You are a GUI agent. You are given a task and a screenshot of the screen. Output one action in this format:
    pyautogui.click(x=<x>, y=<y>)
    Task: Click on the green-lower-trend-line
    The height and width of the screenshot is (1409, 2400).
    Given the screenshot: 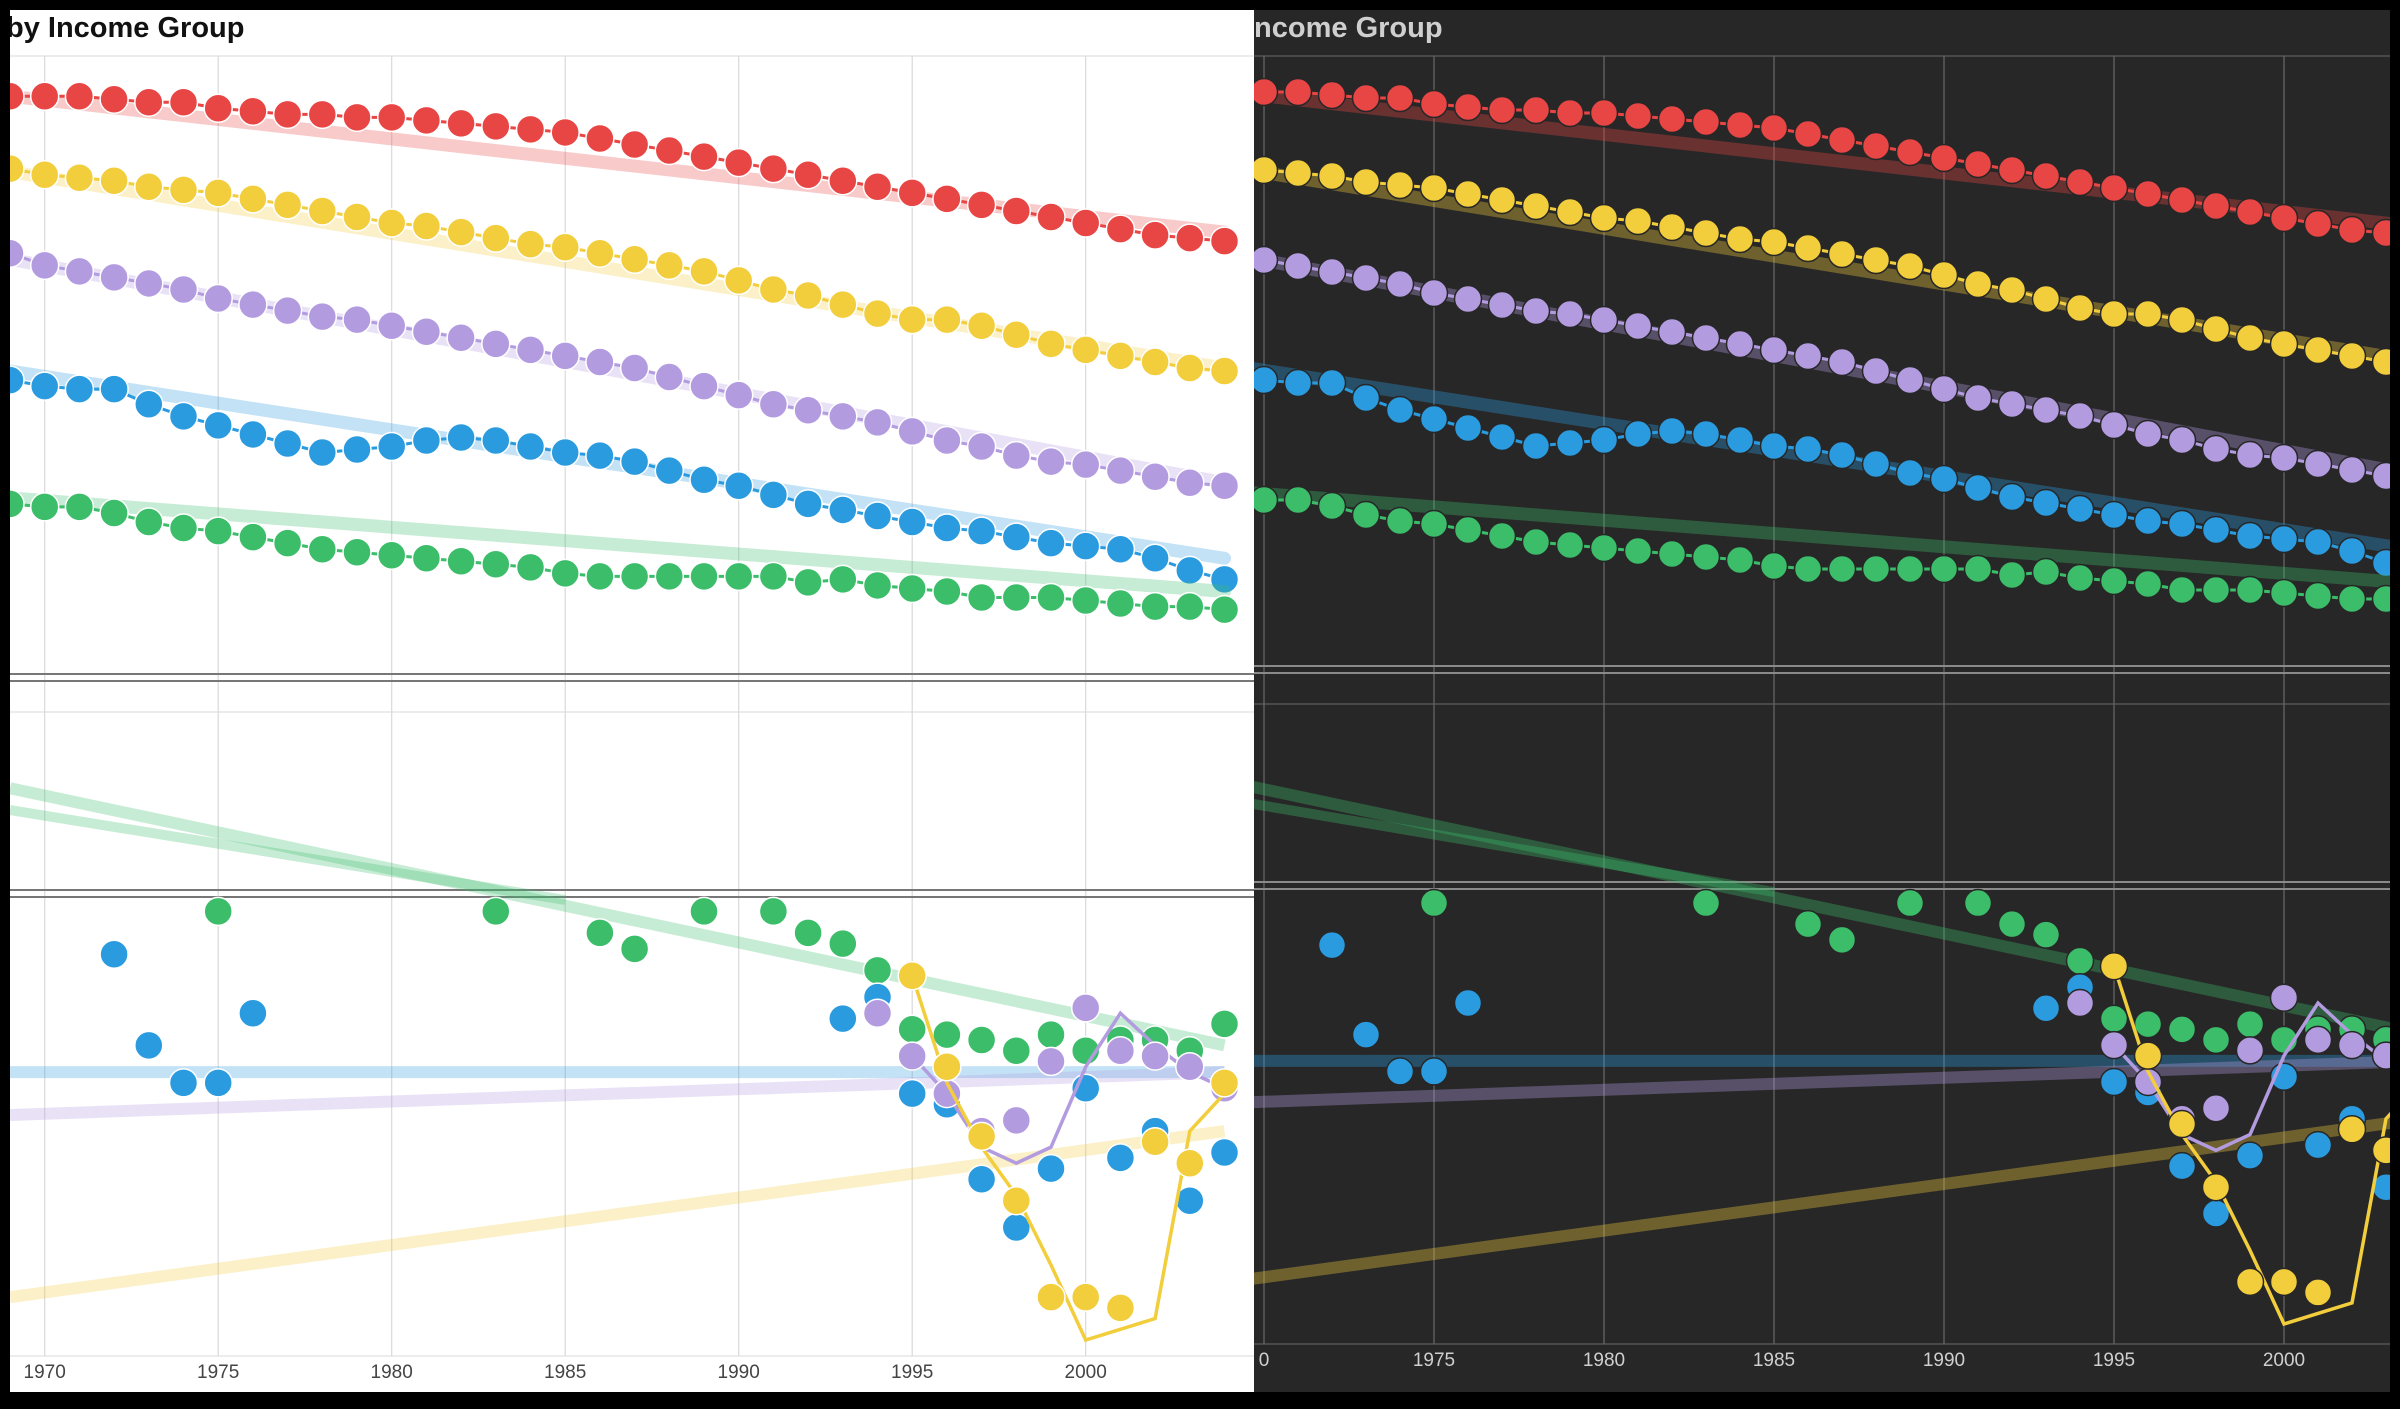 What is the action you would take?
    pyautogui.click(x=618, y=917)
    